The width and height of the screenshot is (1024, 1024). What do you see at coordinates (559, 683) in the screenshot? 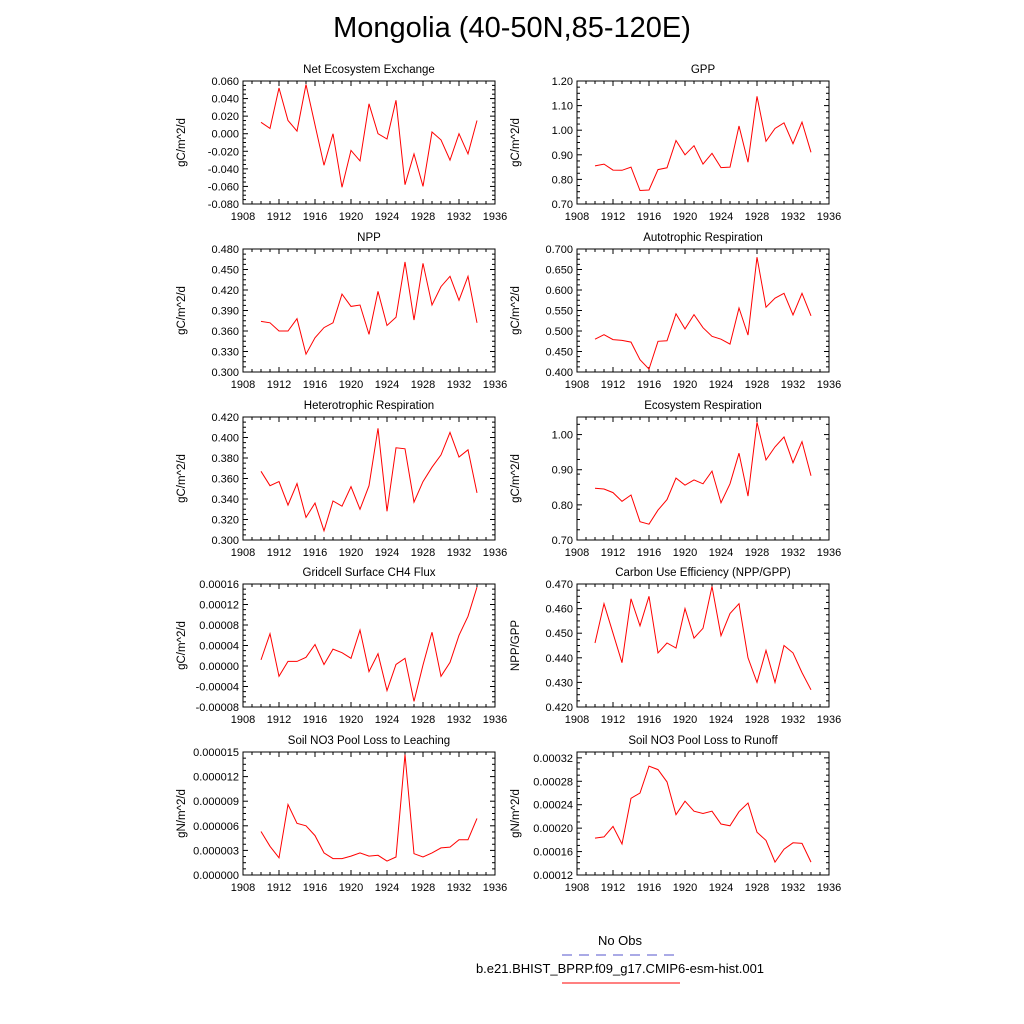
I see `y-tick-label: 0.430` at bounding box center [559, 683].